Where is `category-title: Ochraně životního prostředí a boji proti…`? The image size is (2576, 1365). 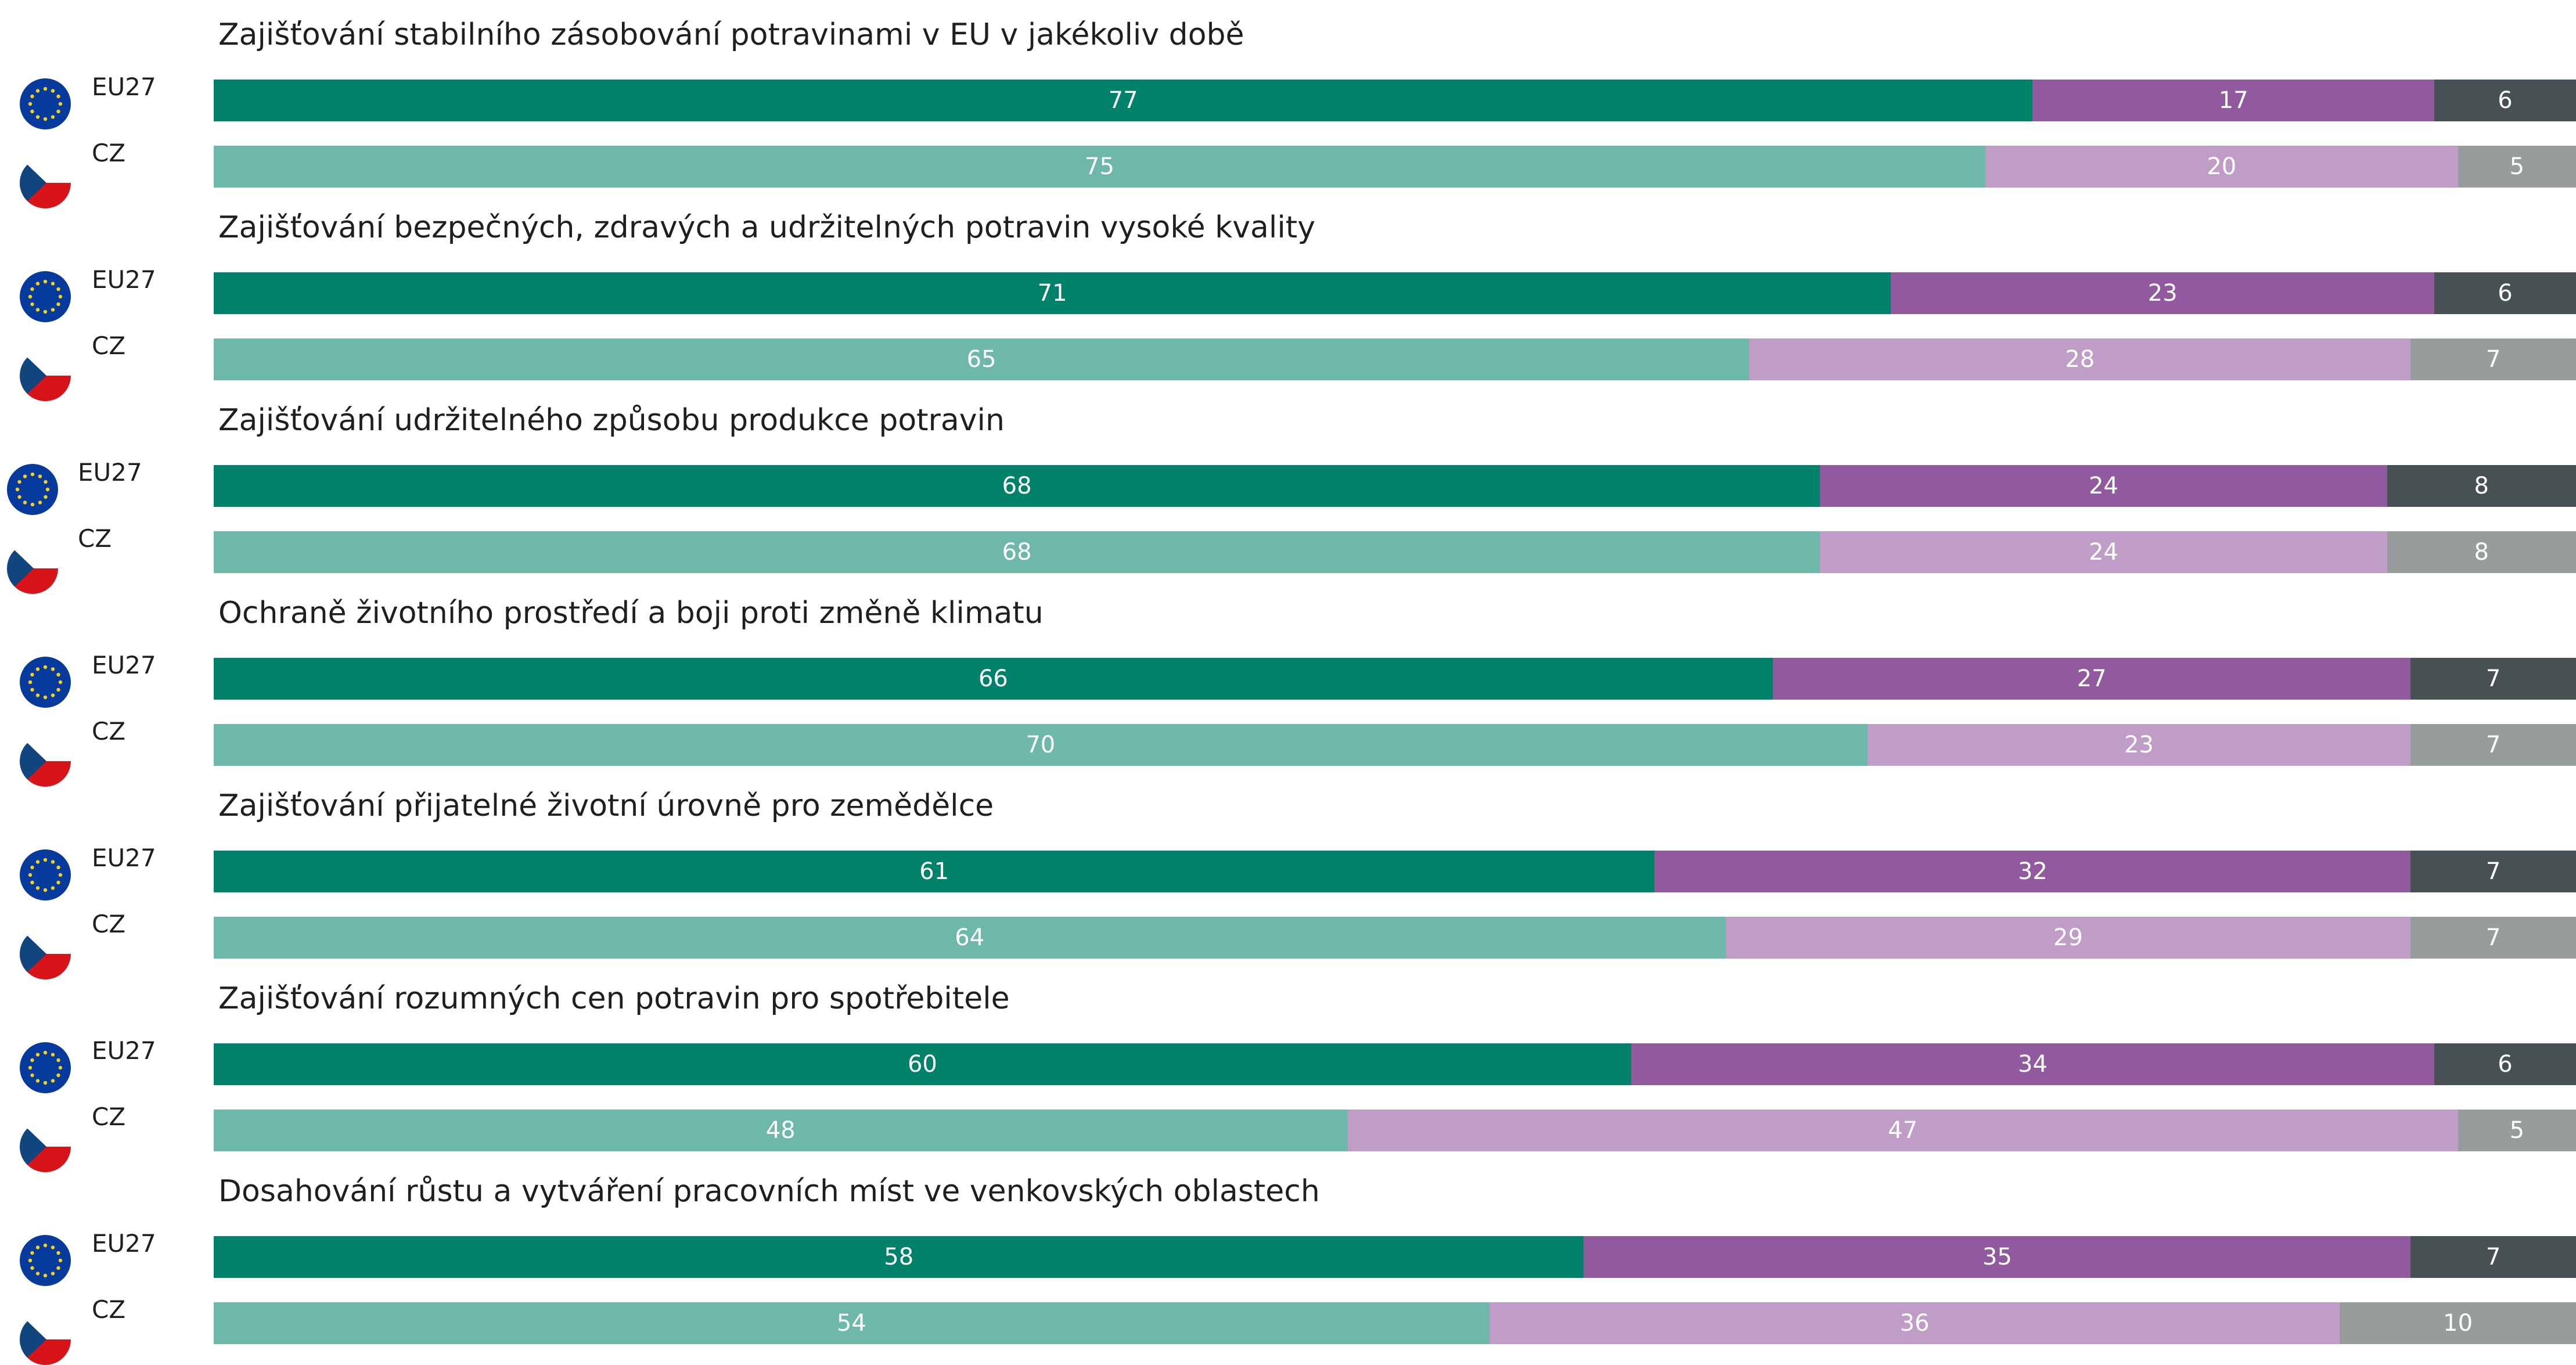
category-title: Ochraně životního prostředí a boji proti… is located at coordinates (631, 613).